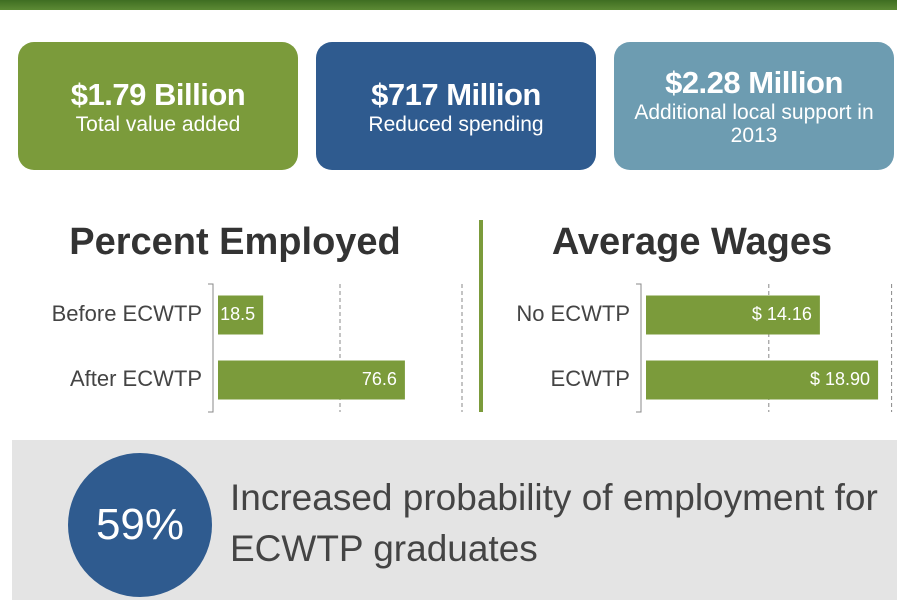  I want to click on stat-card: $1.79 Billion Total value added, so click(158, 106).